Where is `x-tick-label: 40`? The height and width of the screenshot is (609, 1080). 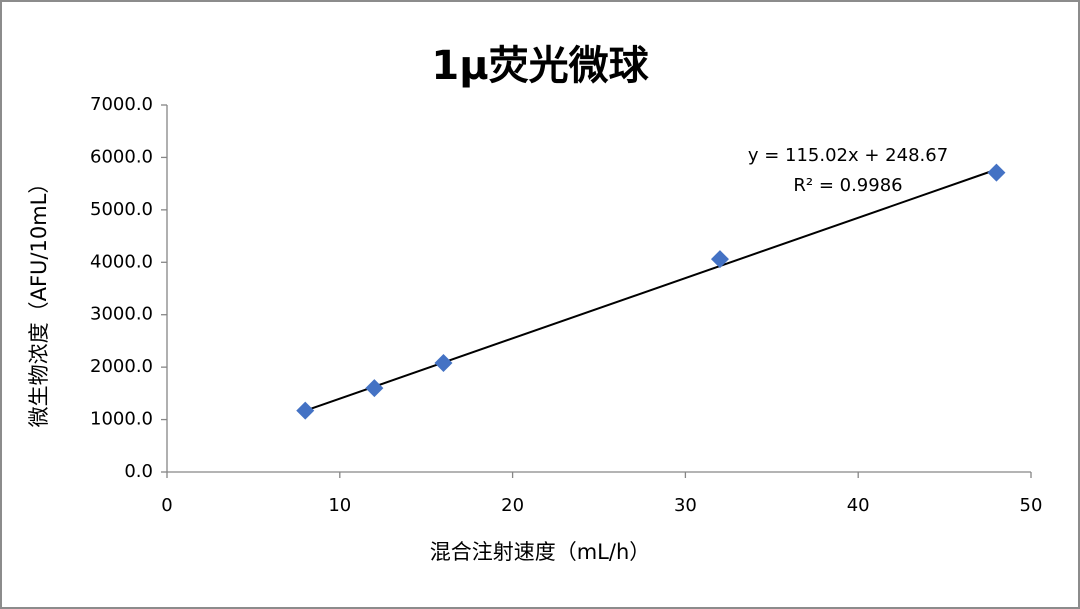 x-tick-label: 40 is located at coordinates (858, 505).